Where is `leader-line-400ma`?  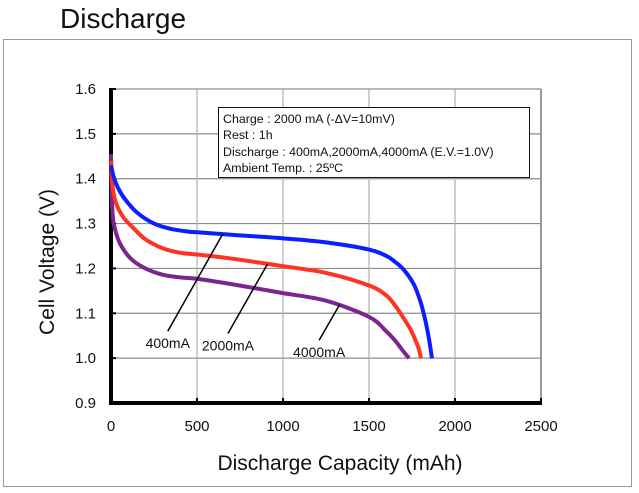
leader-line-400ma is located at coordinates (195, 282).